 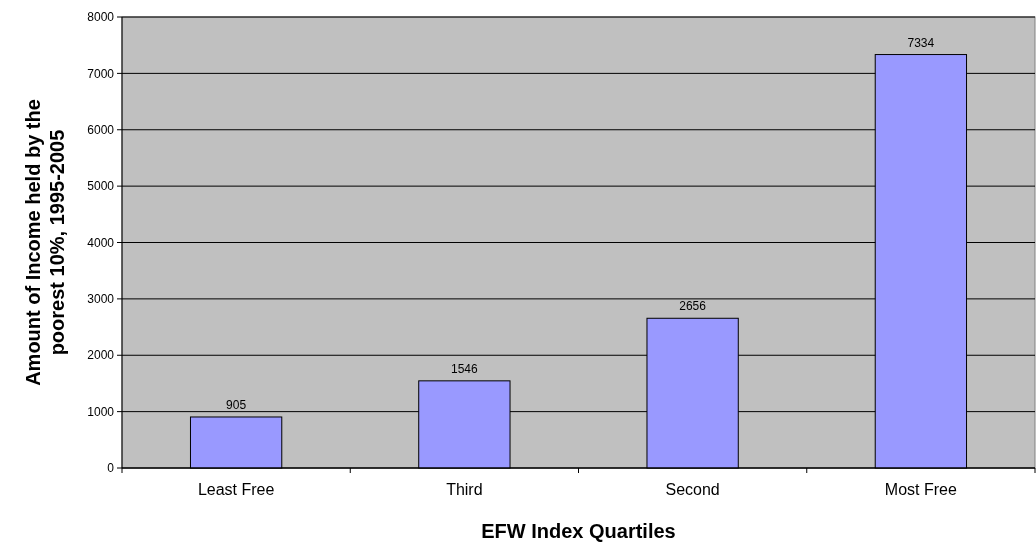 What do you see at coordinates (101, 73) in the screenshot?
I see `y-tick-label: 7000` at bounding box center [101, 73].